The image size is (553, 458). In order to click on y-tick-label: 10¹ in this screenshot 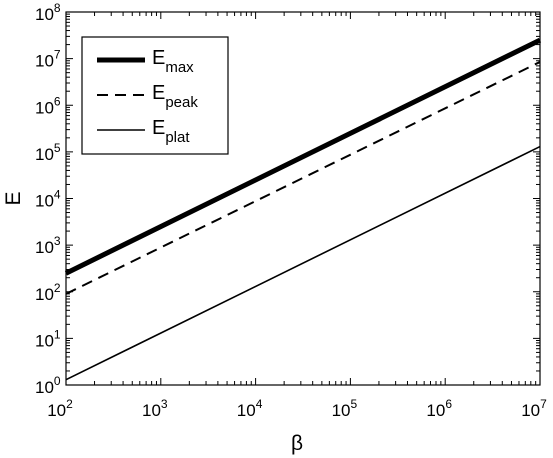, I will do `click(48, 338)`.